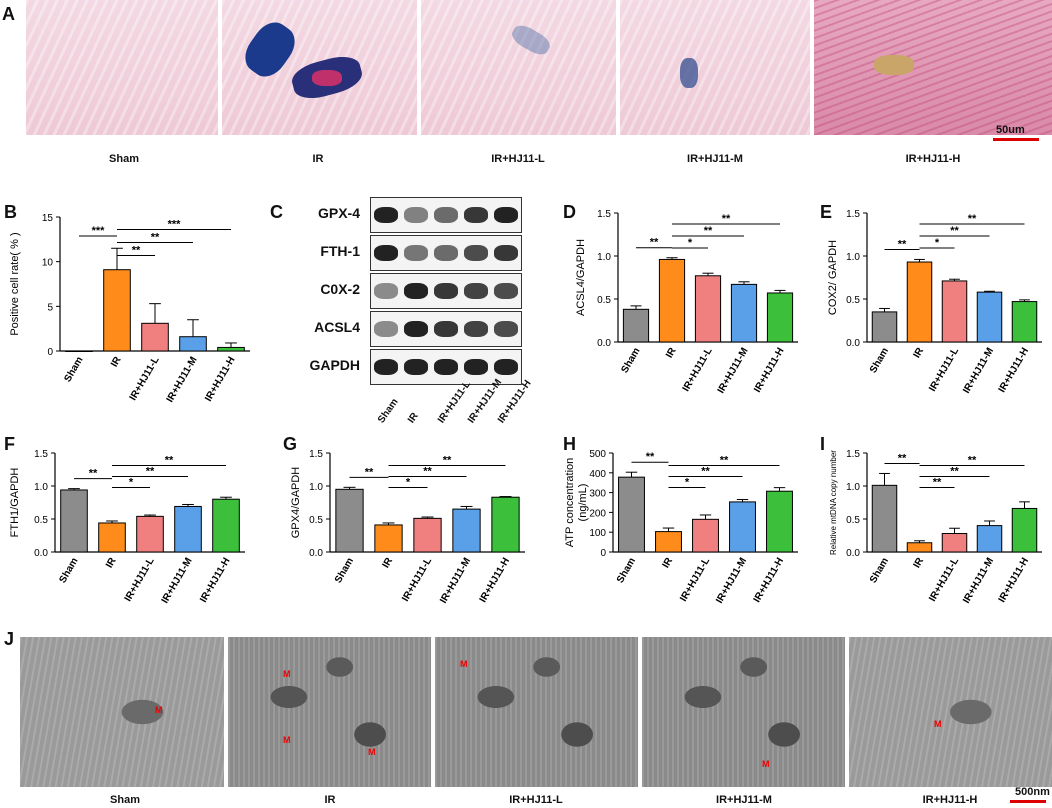 This screenshot has width=1052, height=808. I want to click on blot-label-c0x-2: C0X-2, so click(340, 289).